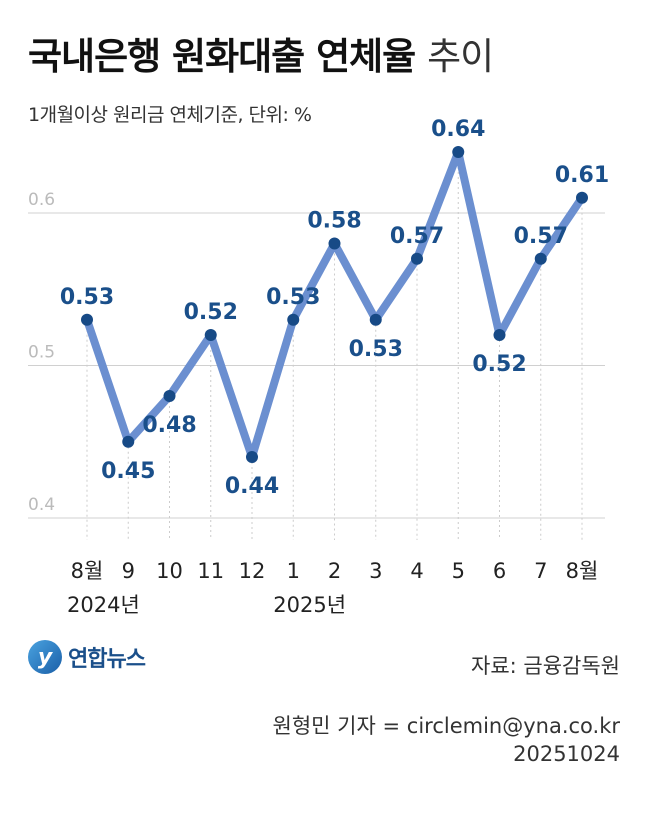 The height and width of the screenshot is (823, 650). What do you see at coordinates (458, 571) in the screenshot?
I see `x-tick-label: 5` at bounding box center [458, 571].